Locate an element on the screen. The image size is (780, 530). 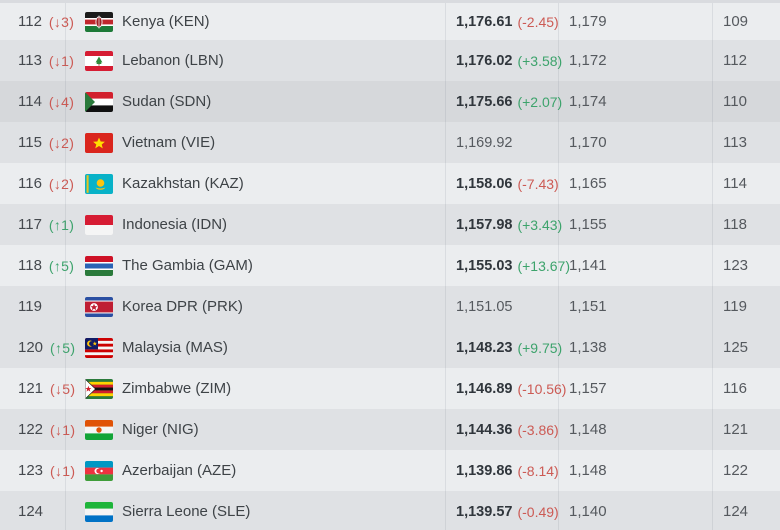
points-cell: 1,176.61 (-2.45) is located at coordinates (502, 21).